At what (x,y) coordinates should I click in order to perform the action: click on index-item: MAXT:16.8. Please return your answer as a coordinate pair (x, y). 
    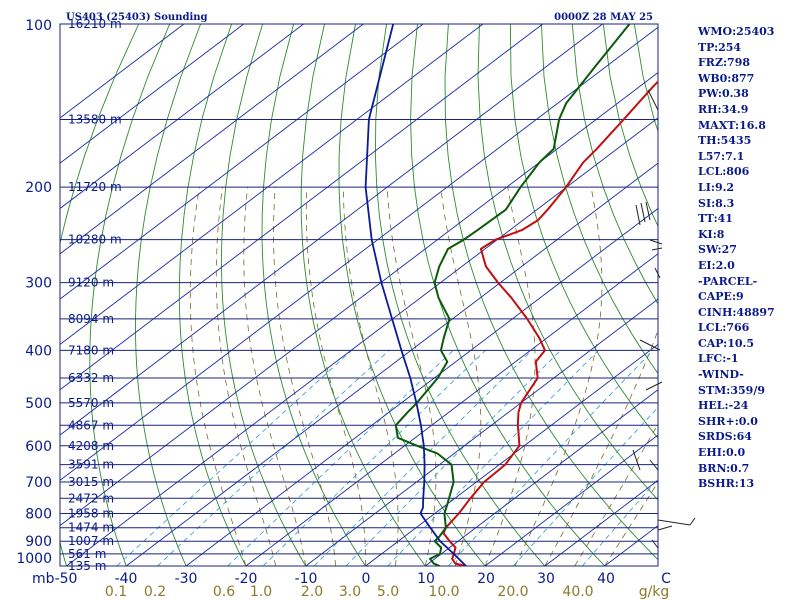
    Looking at the image, I should click on (732, 125).